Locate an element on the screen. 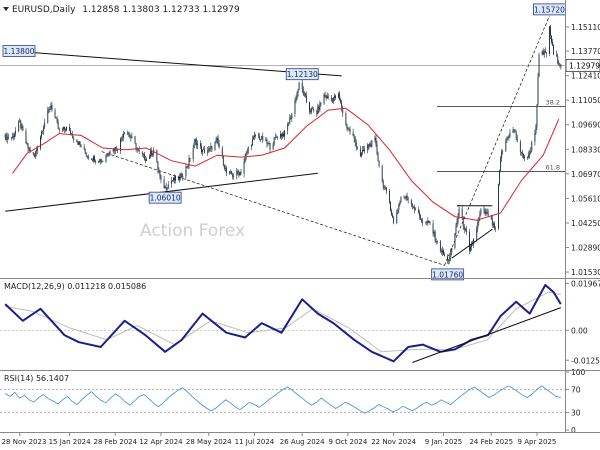 The width and height of the screenshot is (600, 450). x-tick-label: 26 Aug 2024 is located at coordinates (302, 442).